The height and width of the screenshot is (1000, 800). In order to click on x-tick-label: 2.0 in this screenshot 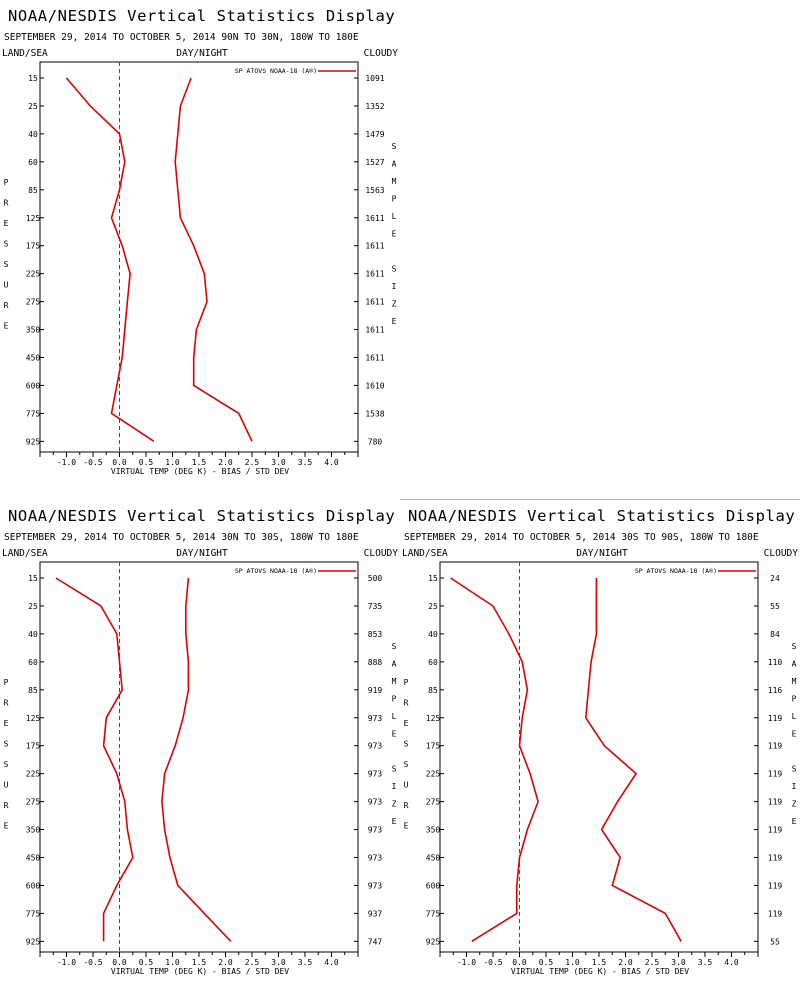, I will do `click(225, 462)`.